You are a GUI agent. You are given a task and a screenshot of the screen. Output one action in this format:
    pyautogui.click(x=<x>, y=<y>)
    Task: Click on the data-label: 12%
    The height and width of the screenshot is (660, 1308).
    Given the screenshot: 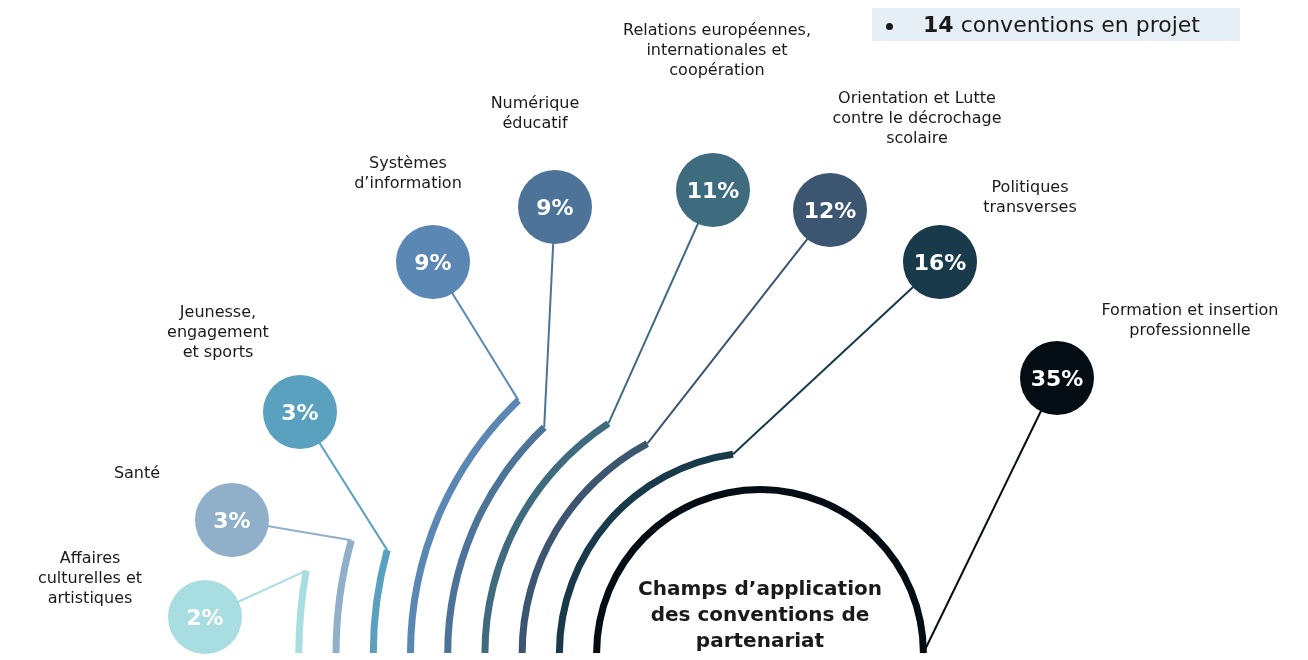 What is the action you would take?
    pyautogui.click(x=830, y=210)
    